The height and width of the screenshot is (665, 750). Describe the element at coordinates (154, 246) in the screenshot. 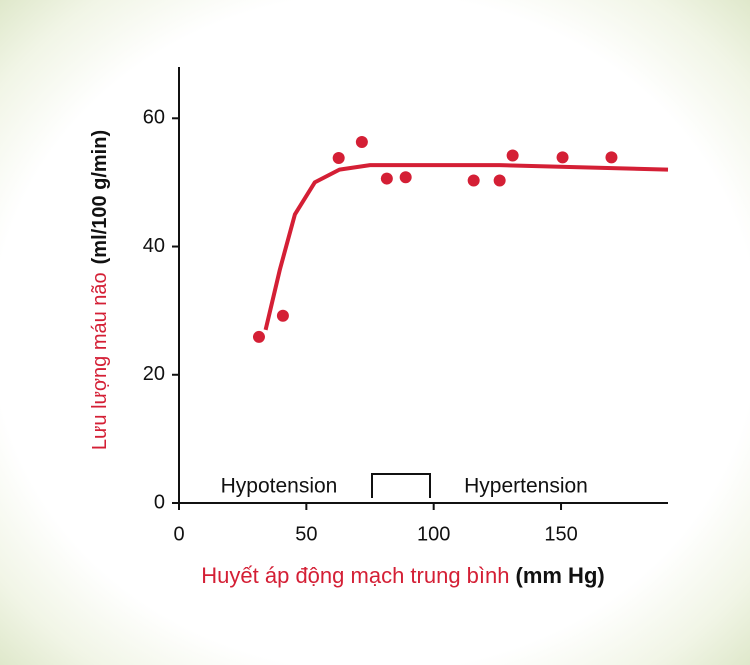

I see `y-tick-label: 40` at that location.